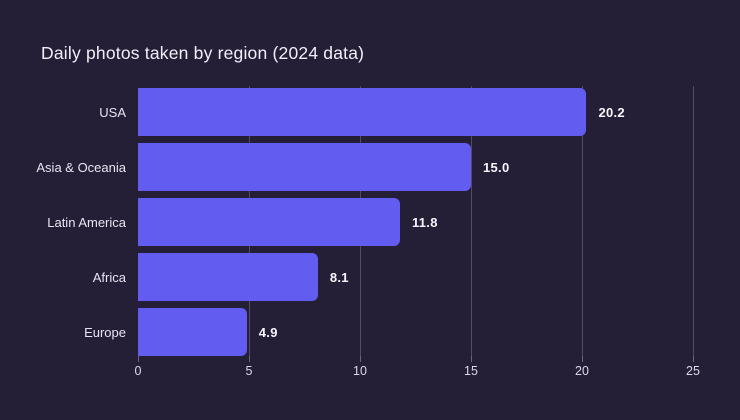 This screenshot has width=740, height=420. Describe the element at coordinates (339, 277) in the screenshot. I see `value-label: 8.1` at that location.